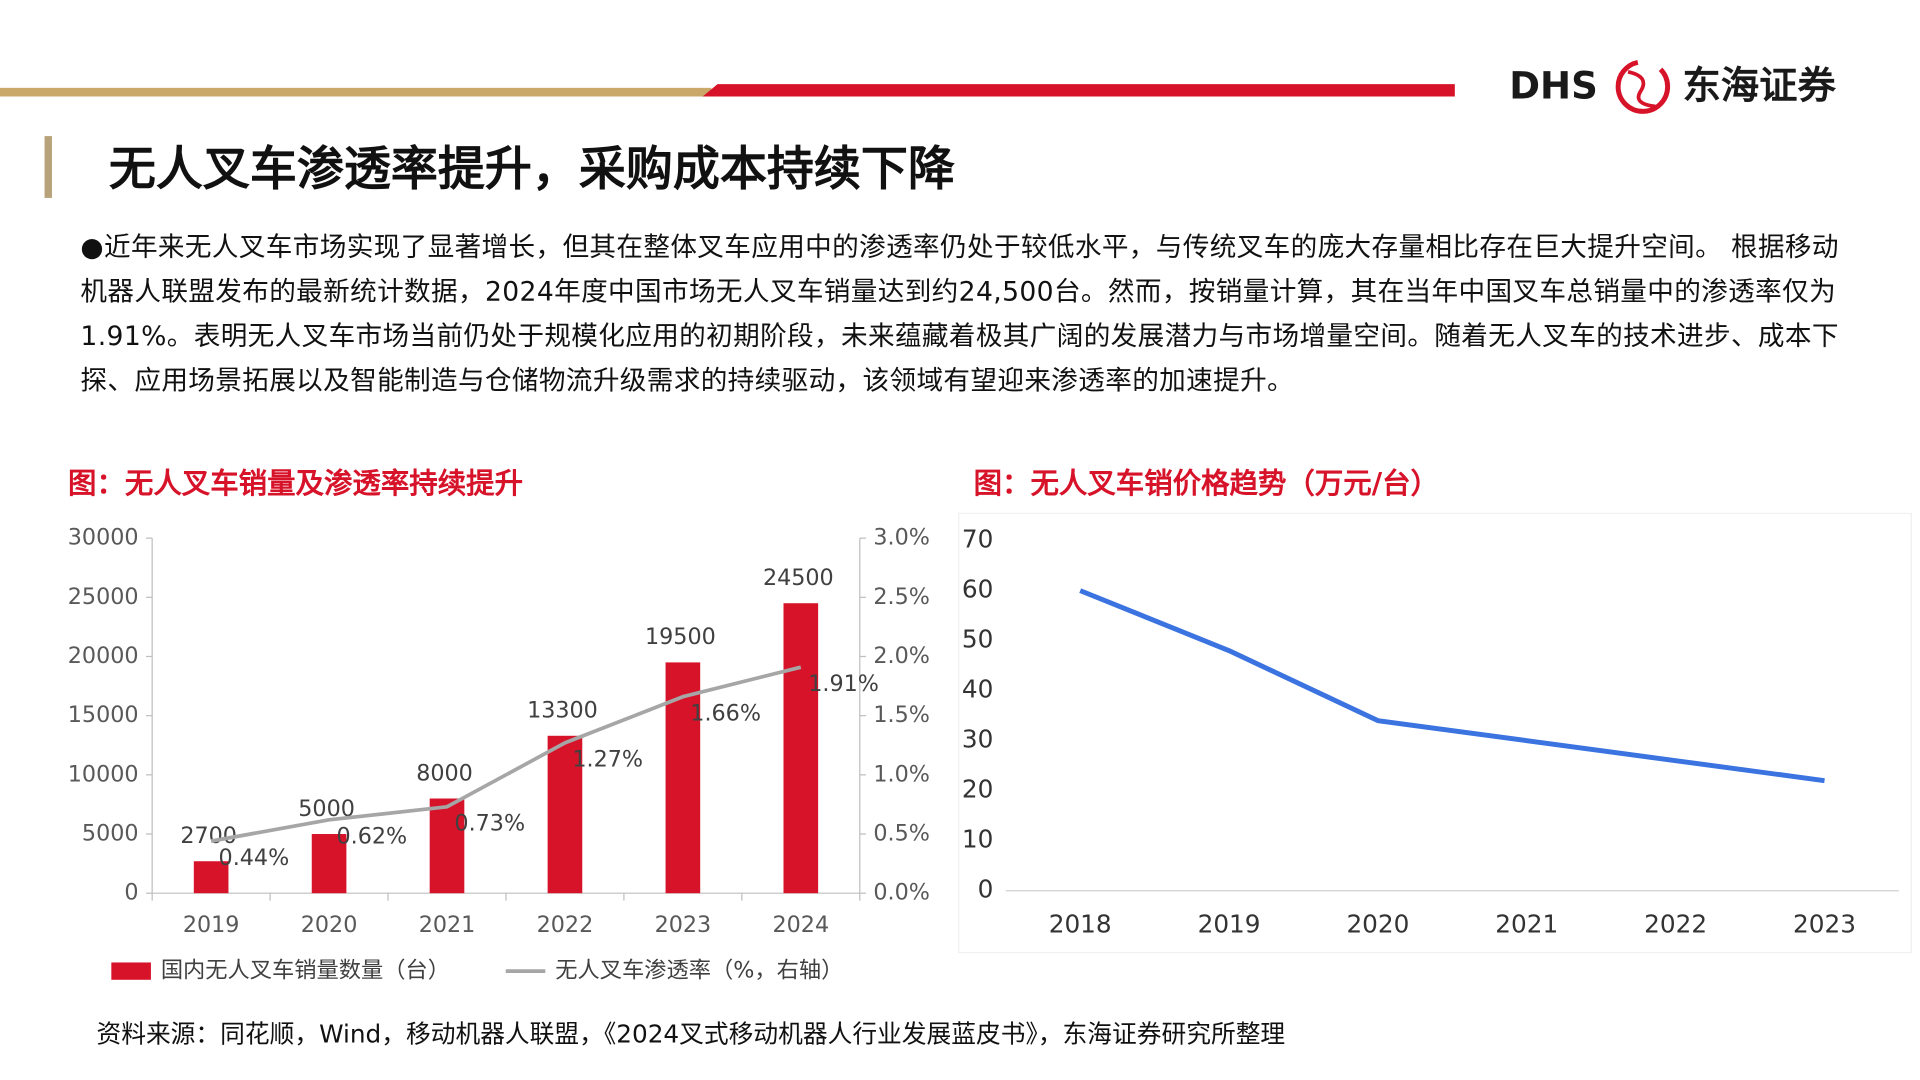 This screenshot has width=1920, height=1080. Describe the element at coordinates (103, 656) in the screenshot. I see `y-tick-label: 20000` at that location.